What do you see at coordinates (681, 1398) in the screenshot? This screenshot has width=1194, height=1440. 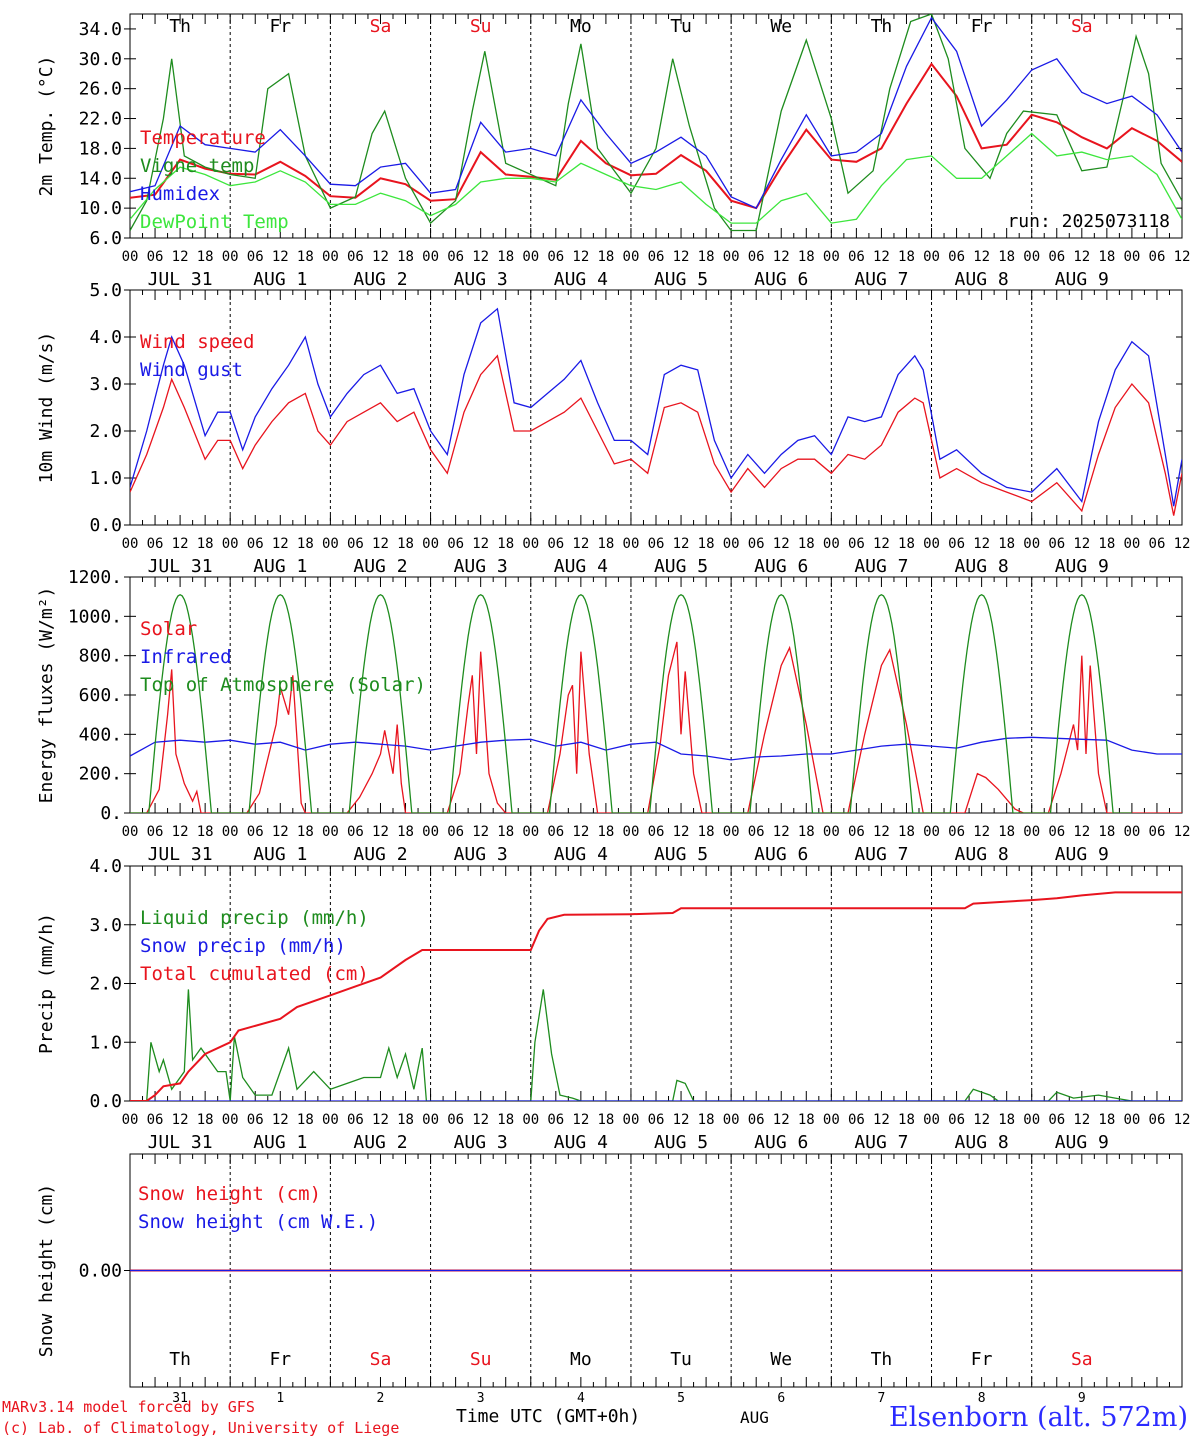 I see `day-number-label: 5` at bounding box center [681, 1398].